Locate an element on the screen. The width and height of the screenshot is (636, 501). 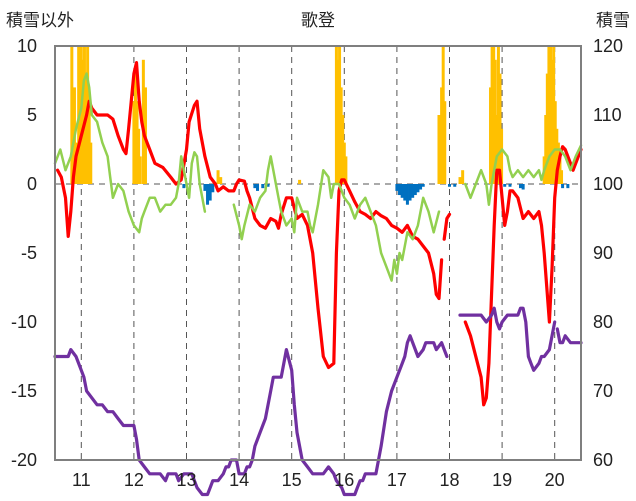
y-left-tick-label: -10 is located at coordinates (24, 322).